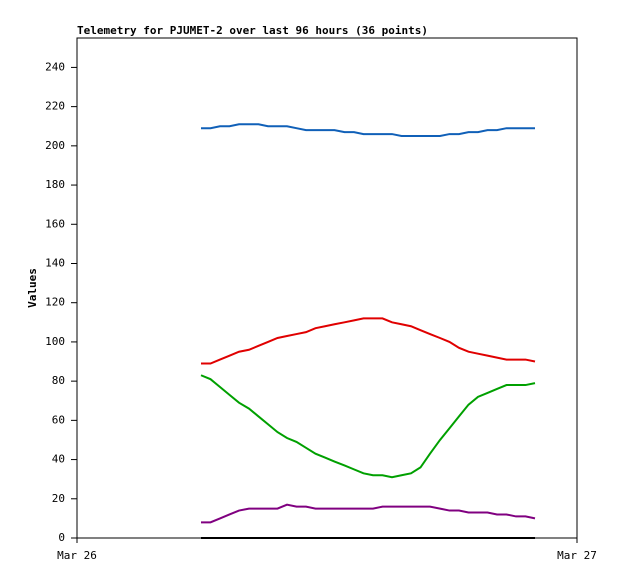 This screenshot has width=618, height=579. What do you see at coordinates (61, 537) in the screenshot?
I see `y-tick-label: 0` at bounding box center [61, 537].